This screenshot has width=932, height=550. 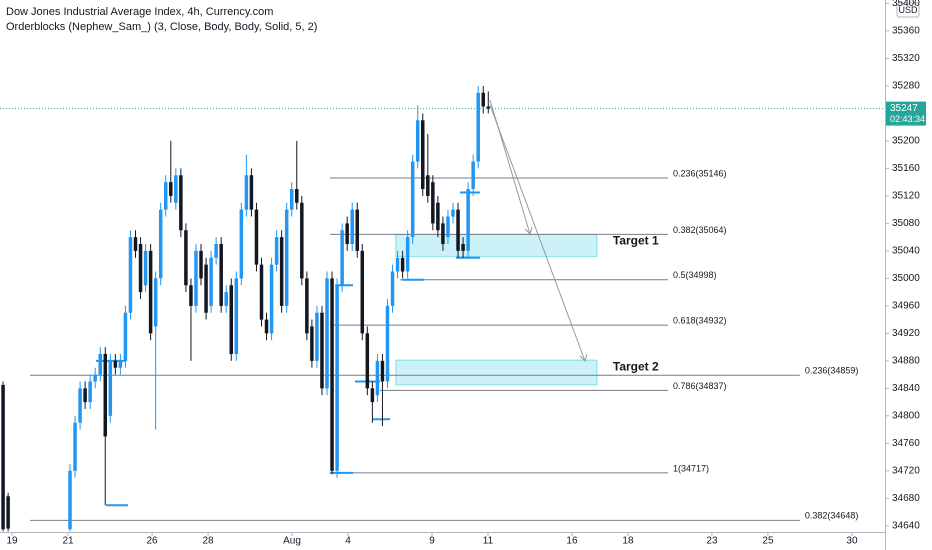 What do you see at coordinates (906, 251) in the screenshot?
I see `y-tick-label: 35040` at bounding box center [906, 251].